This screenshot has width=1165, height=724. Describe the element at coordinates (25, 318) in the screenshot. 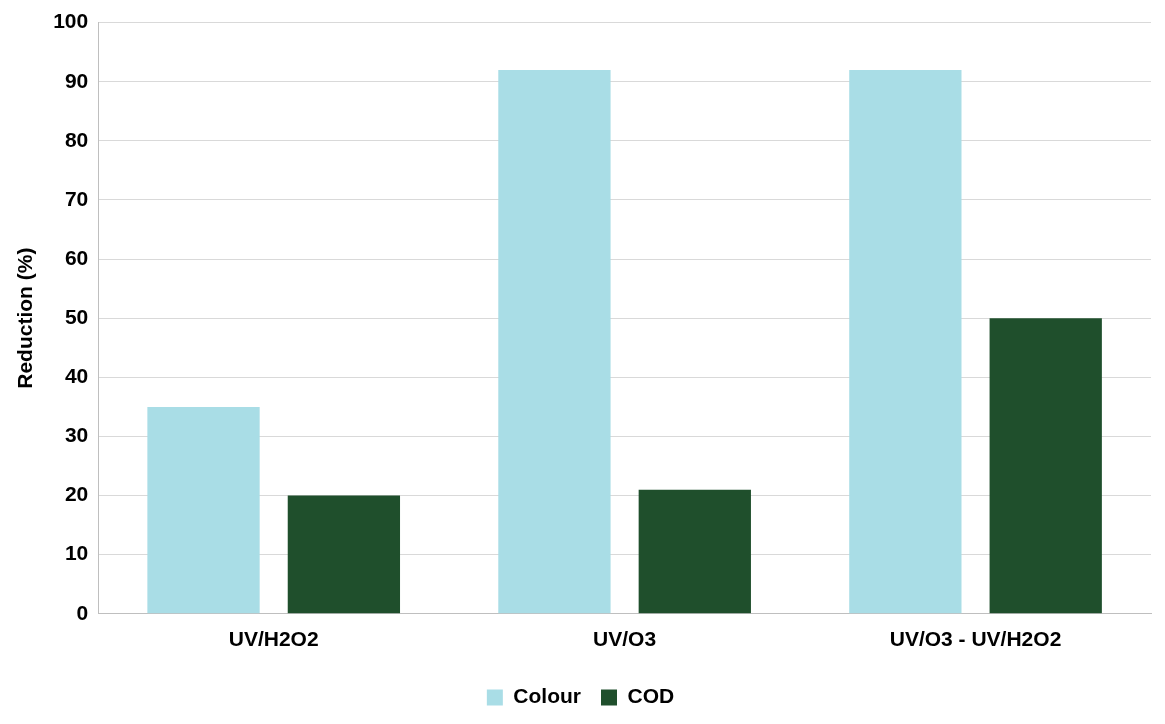

I see `y-axis-title: Reduction (%)` at that location.